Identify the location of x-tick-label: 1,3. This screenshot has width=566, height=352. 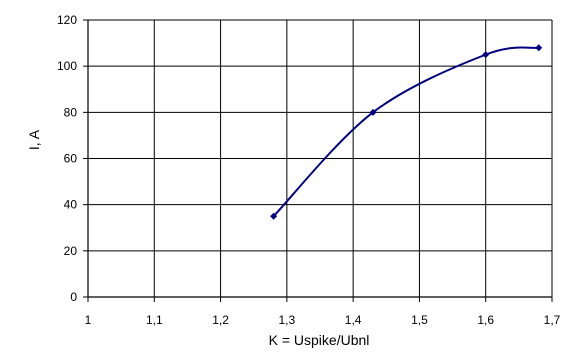
(287, 320).